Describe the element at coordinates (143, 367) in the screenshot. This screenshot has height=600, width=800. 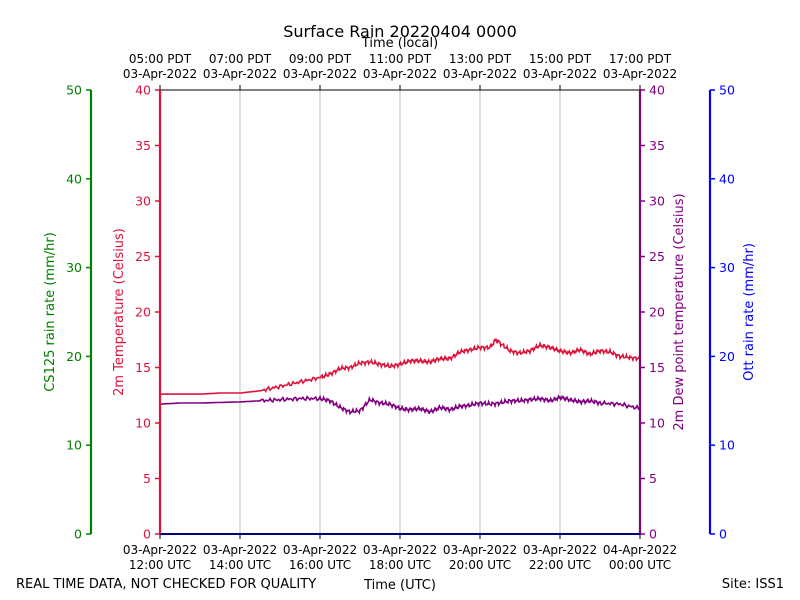
I see `temp-tick-label: 15` at that location.